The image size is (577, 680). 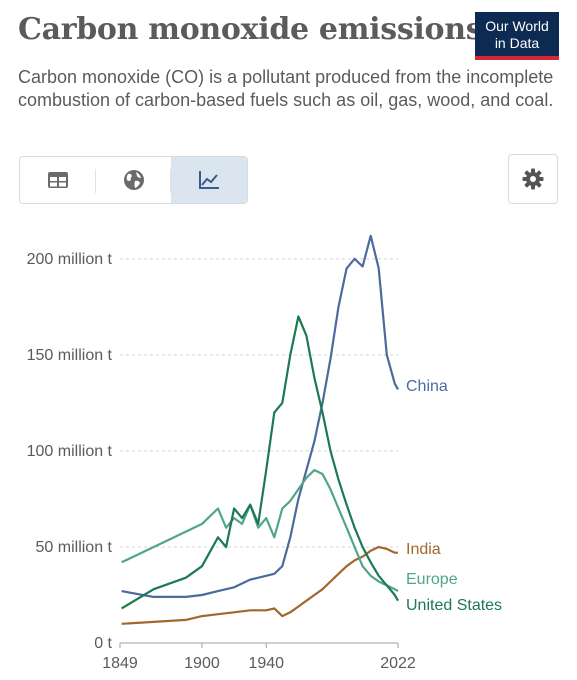 What do you see at coordinates (454, 605) in the screenshot?
I see `series-label-united-states: United States` at bounding box center [454, 605].